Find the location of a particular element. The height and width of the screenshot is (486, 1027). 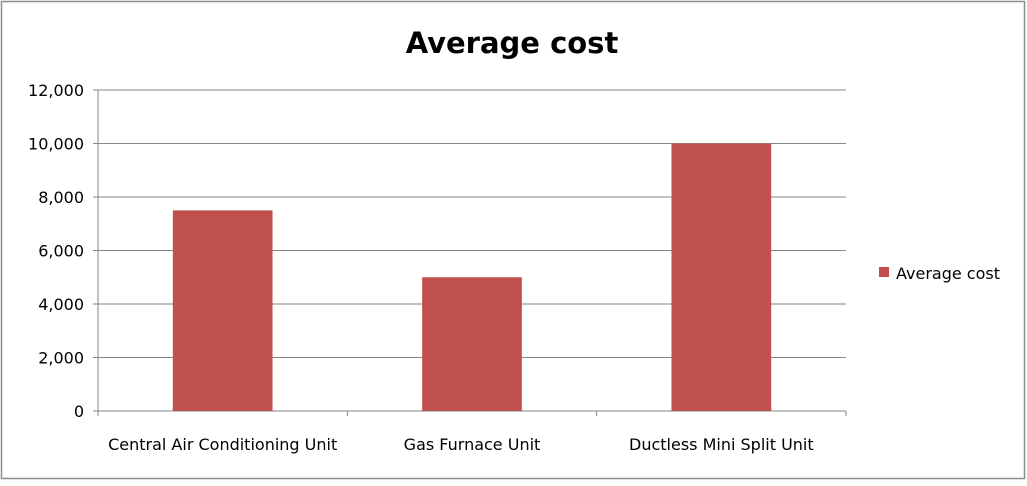

y-tick-label: 8,000 is located at coordinates (61, 197).